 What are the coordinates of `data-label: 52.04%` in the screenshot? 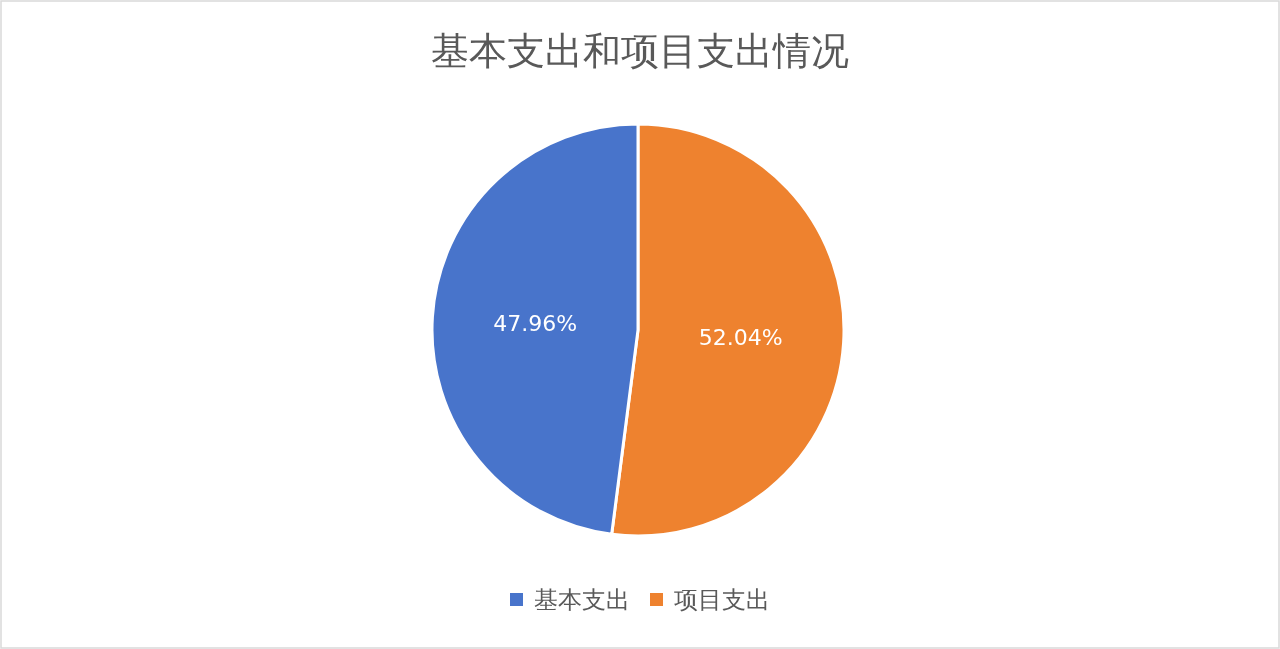 It's located at (740, 337).